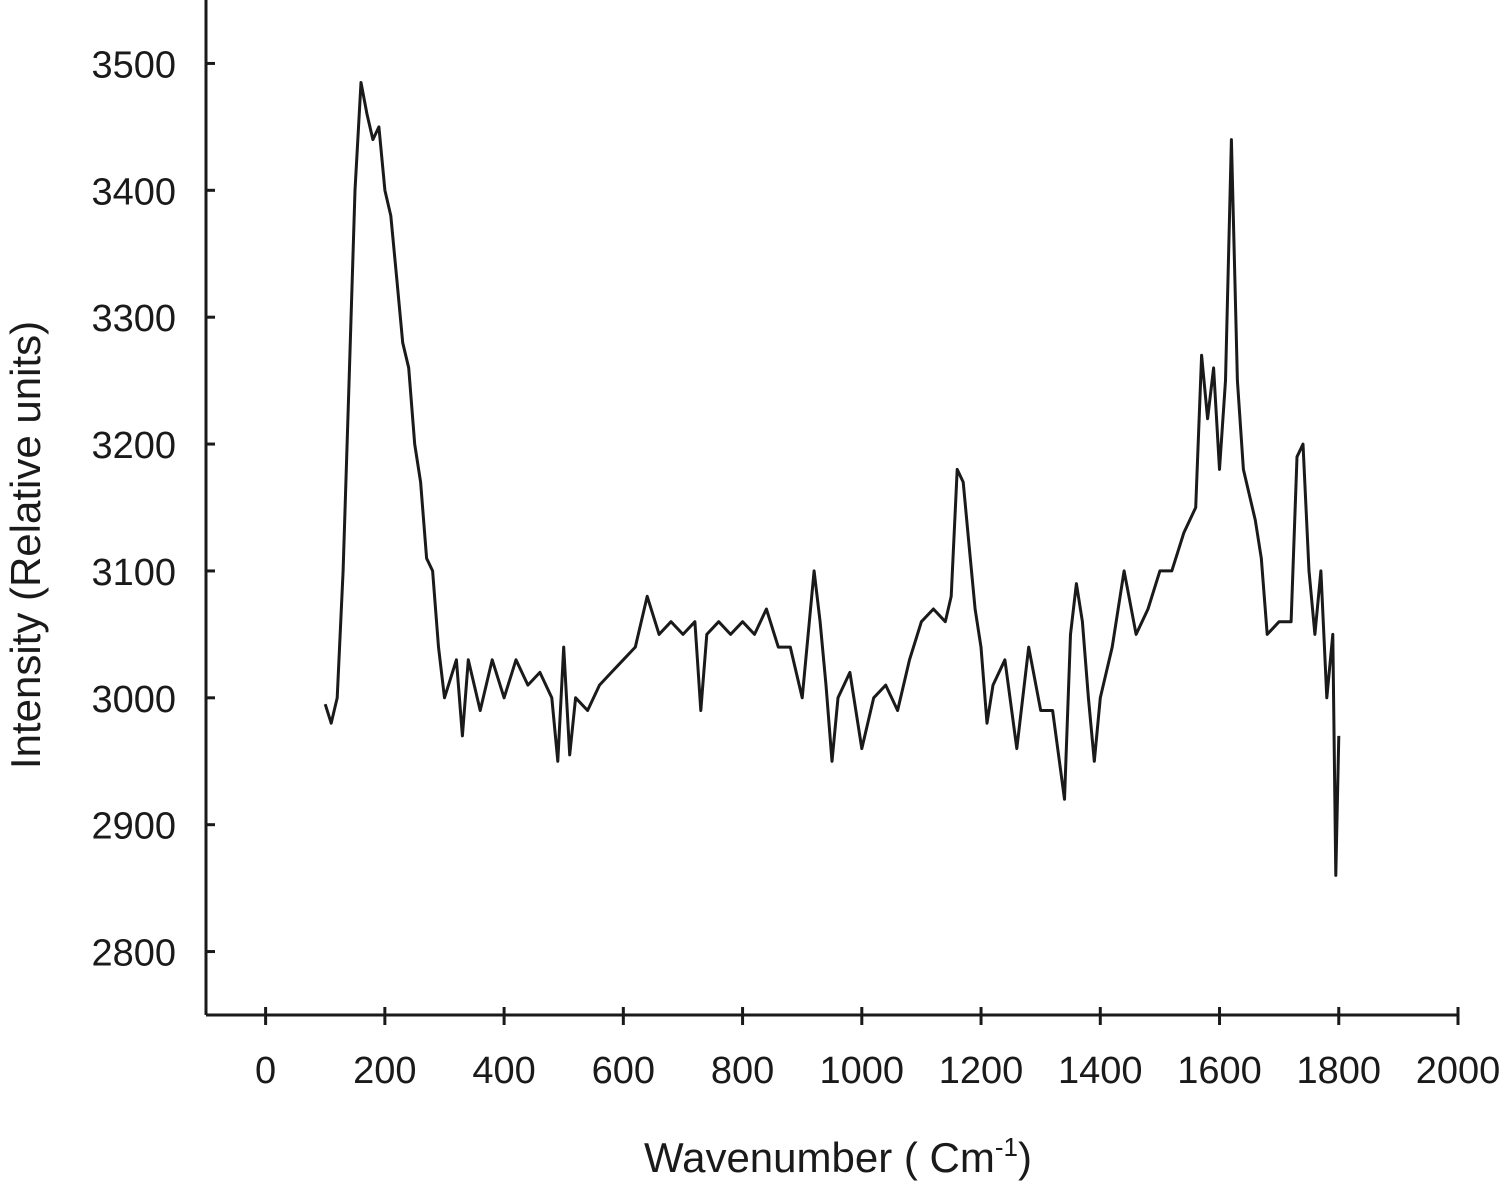  I want to click on y-tick-label: 3000, so click(133, 700).